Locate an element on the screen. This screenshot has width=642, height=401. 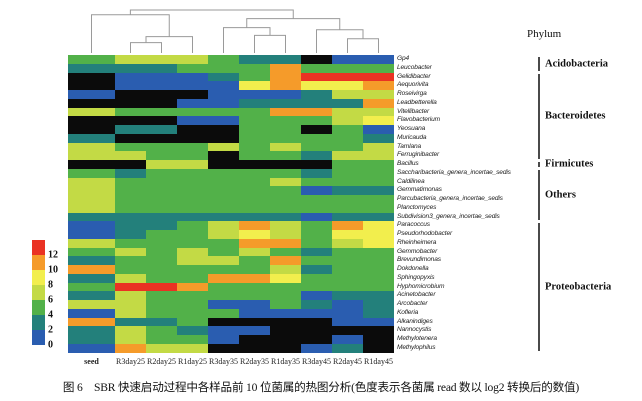
row-label: Methylotenera is located at coordinates (417, 338).